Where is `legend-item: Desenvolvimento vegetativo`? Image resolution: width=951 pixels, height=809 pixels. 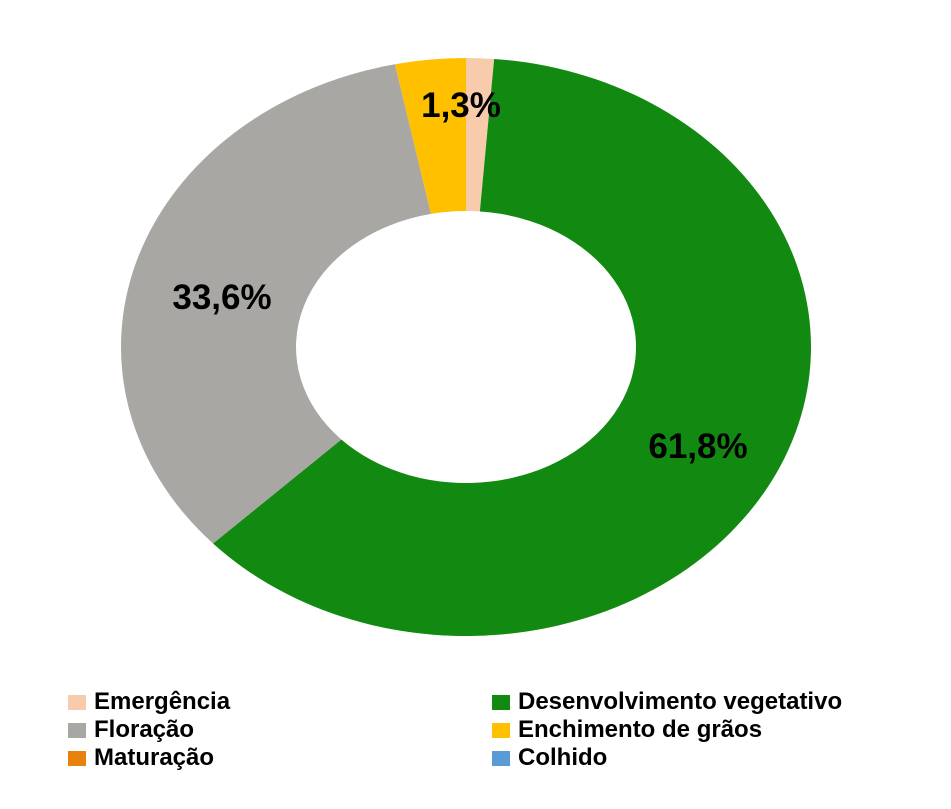
legend-item: Desenvolvimento vegetativo is located at coordinates (713, 702).